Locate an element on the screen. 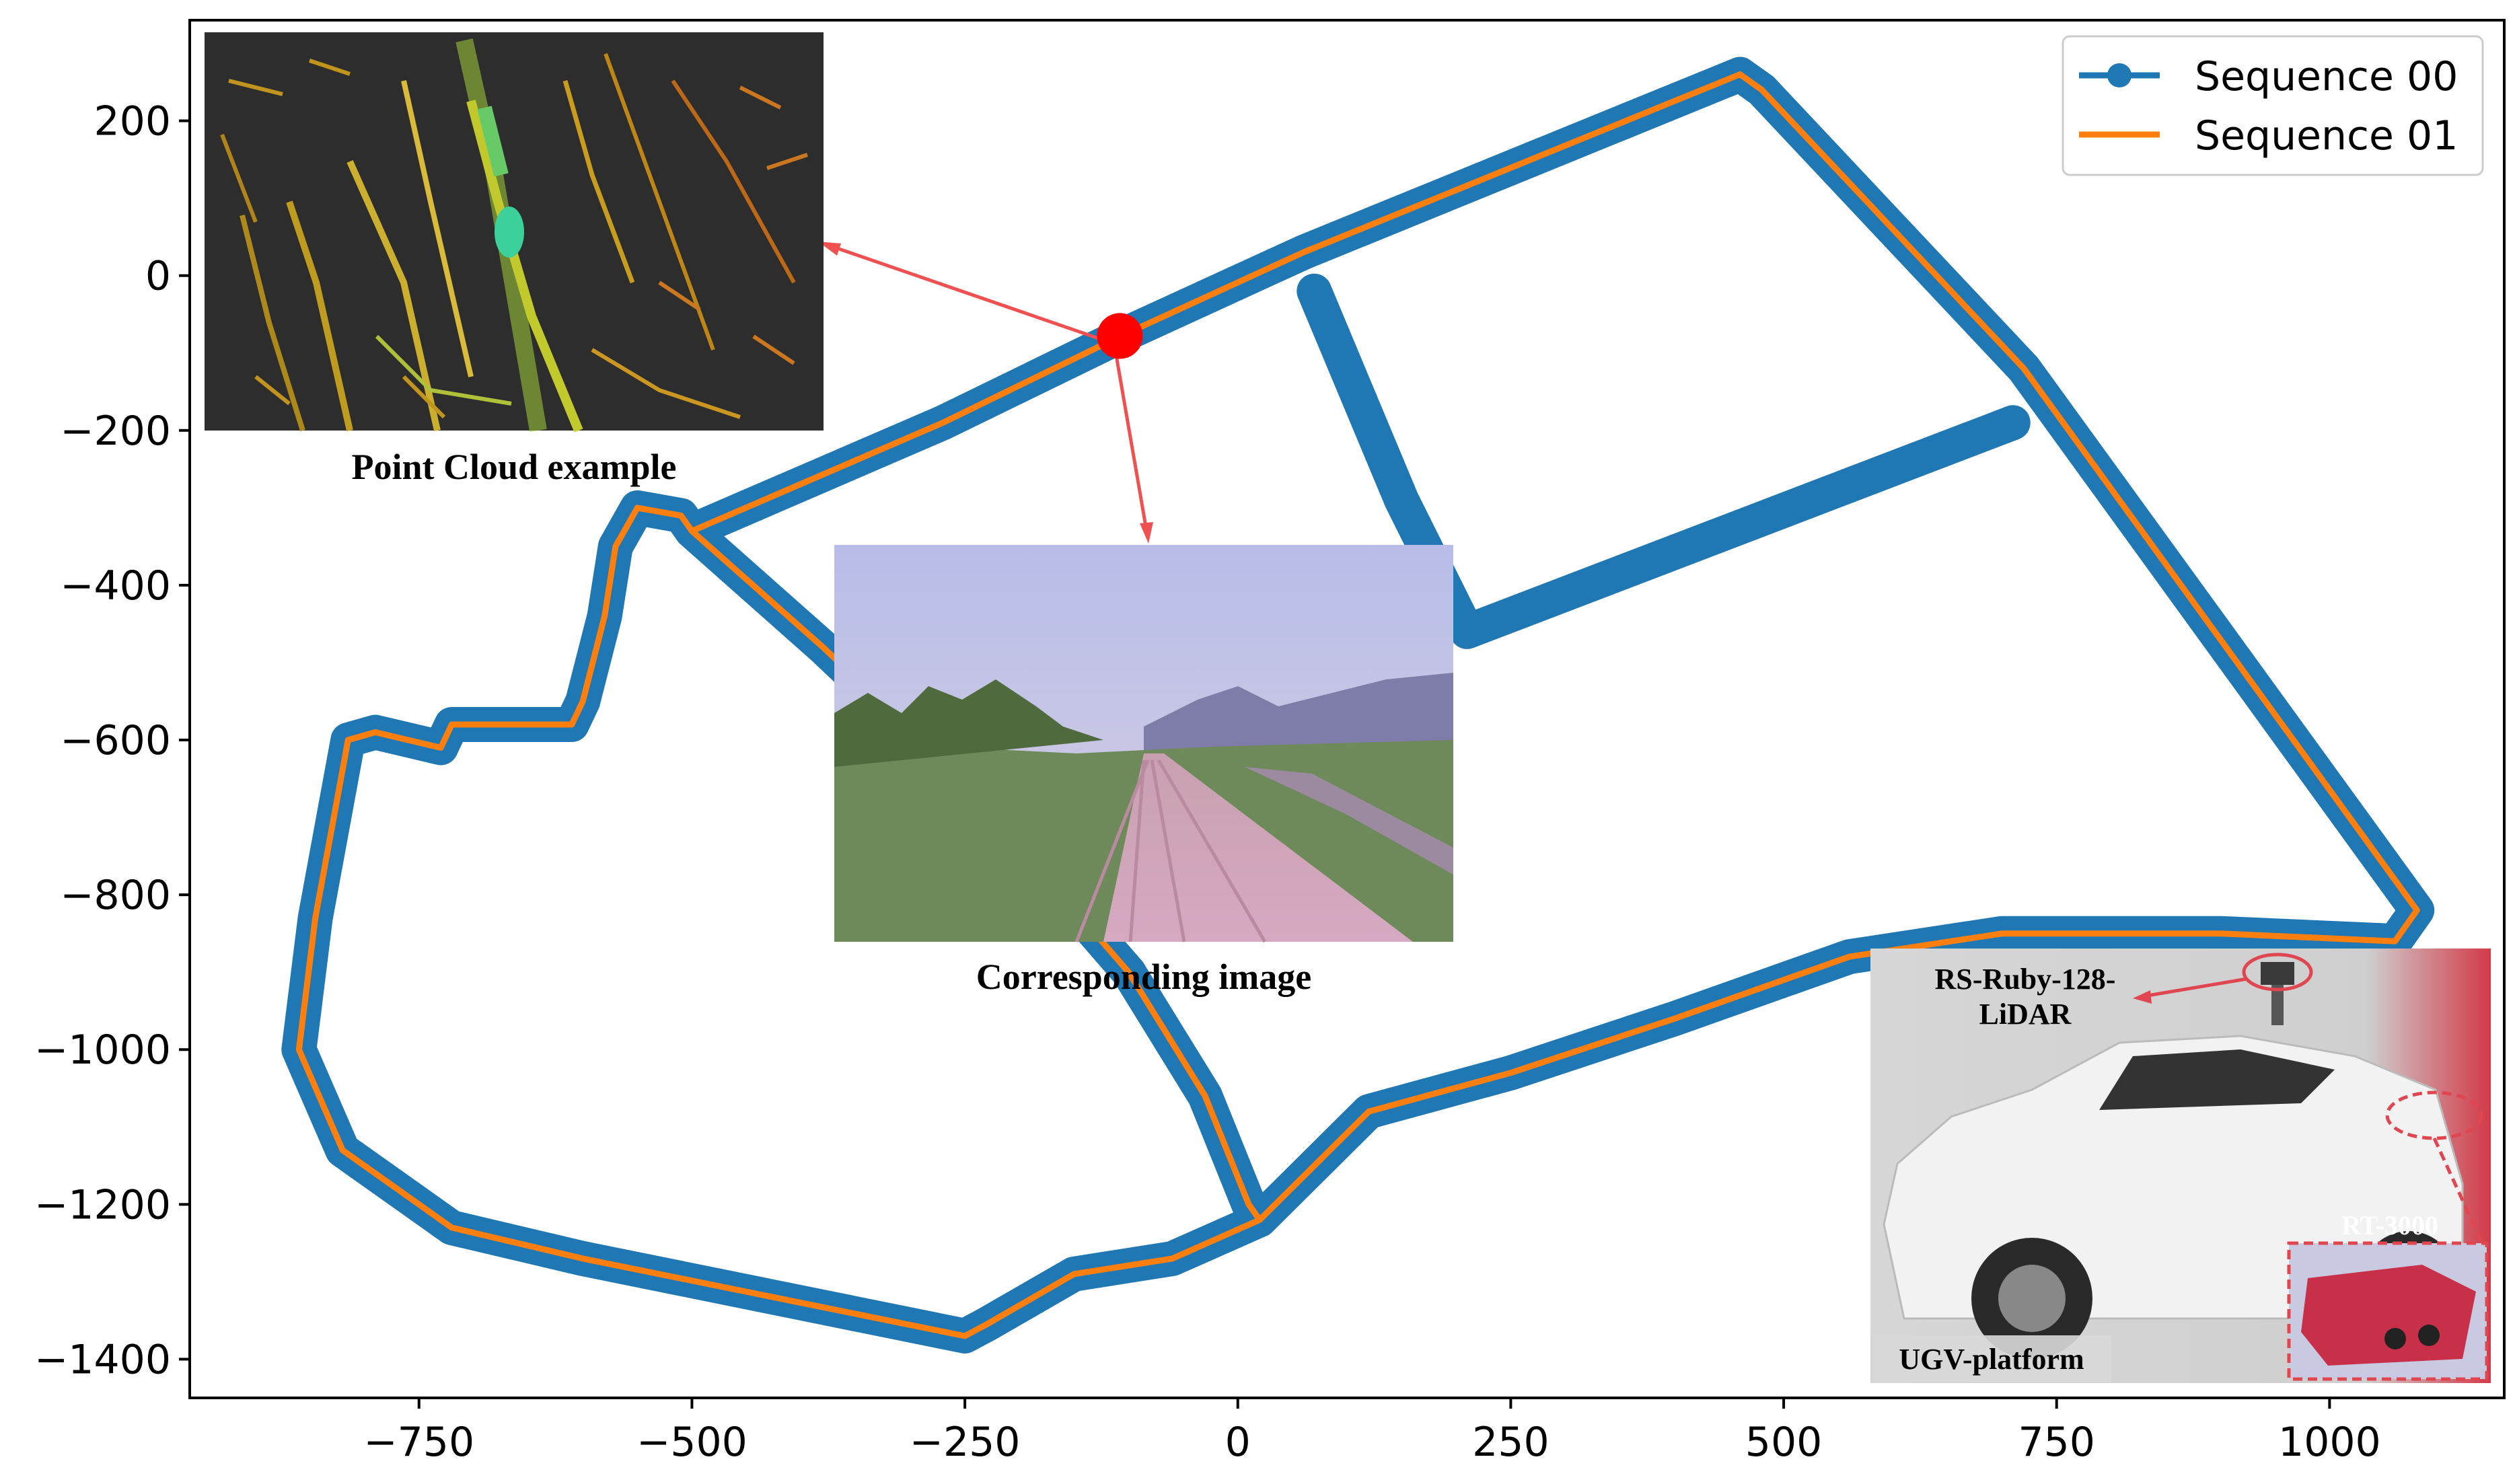 This screenshot has width=2515, height=1484. y-axis: 200 0 −200 −400 −600 −800 −1000 −1200 −1400 is located at coordinates (112, 740).